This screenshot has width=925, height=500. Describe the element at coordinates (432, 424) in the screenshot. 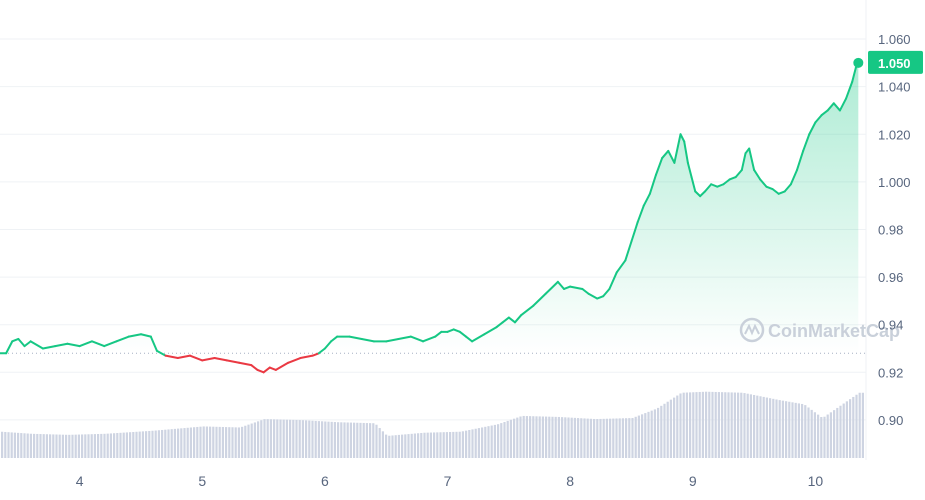

I see `volume-bars` at that location.